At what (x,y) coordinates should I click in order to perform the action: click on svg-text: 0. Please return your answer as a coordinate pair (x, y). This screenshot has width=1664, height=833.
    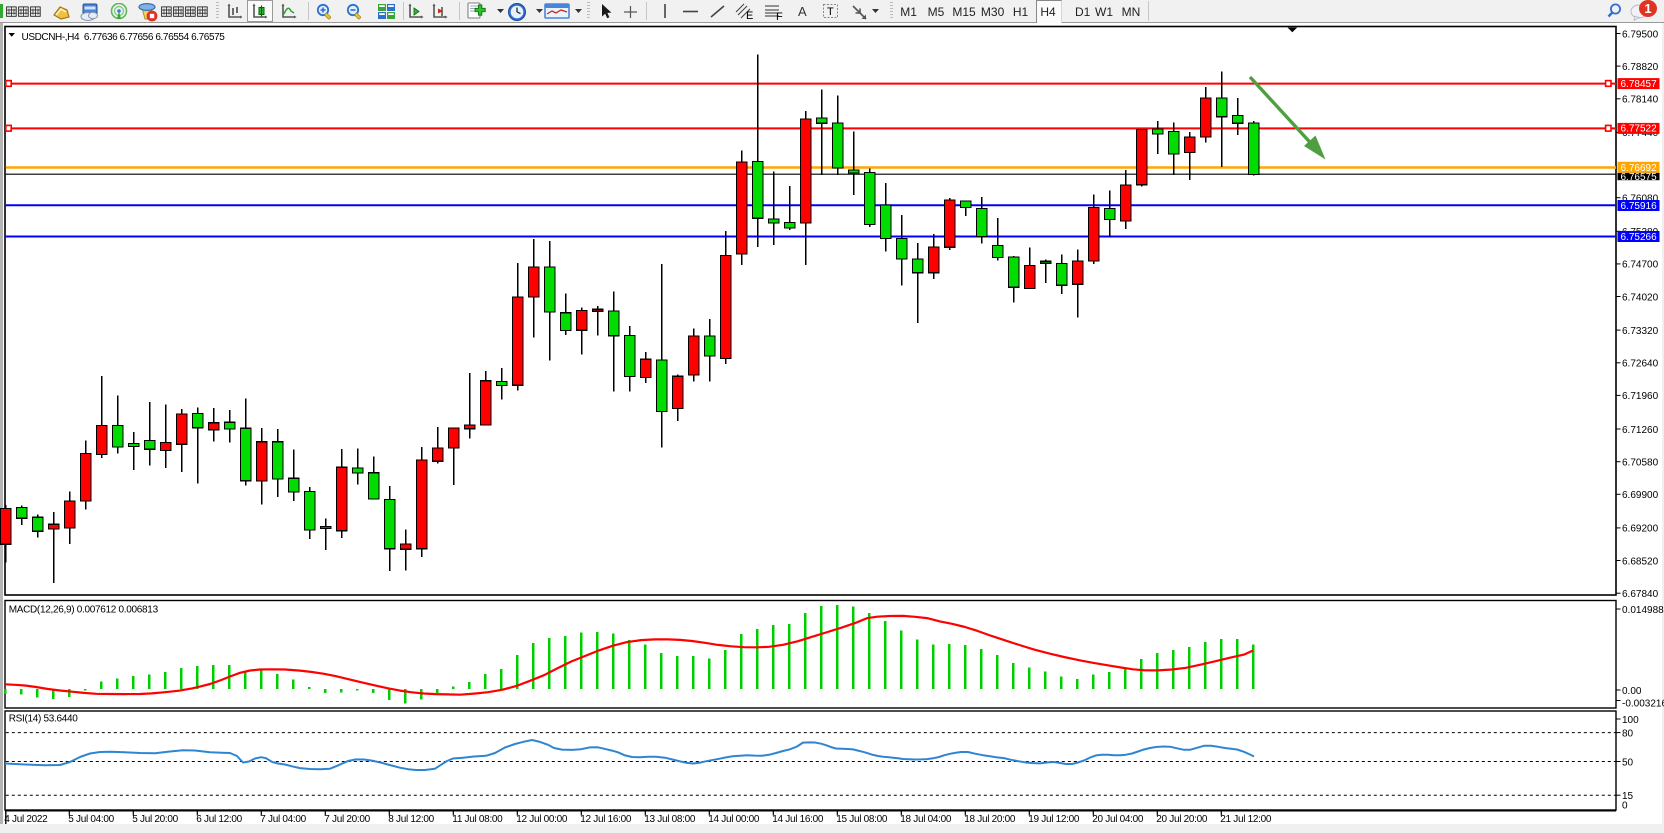
    Looking at the image, I should click on (1625, 806).